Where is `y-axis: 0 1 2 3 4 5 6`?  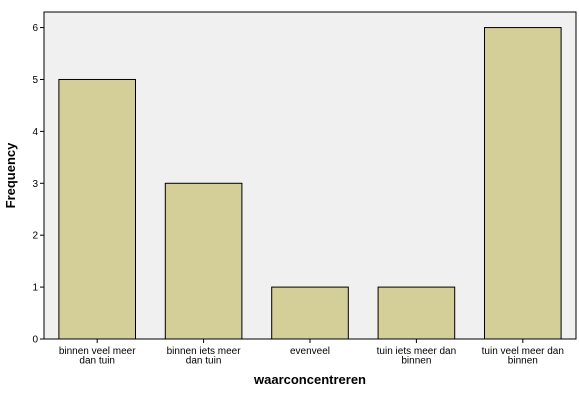 y-axis: 0 1 2 3 4 5 6 is located at coordinates (38, 184).